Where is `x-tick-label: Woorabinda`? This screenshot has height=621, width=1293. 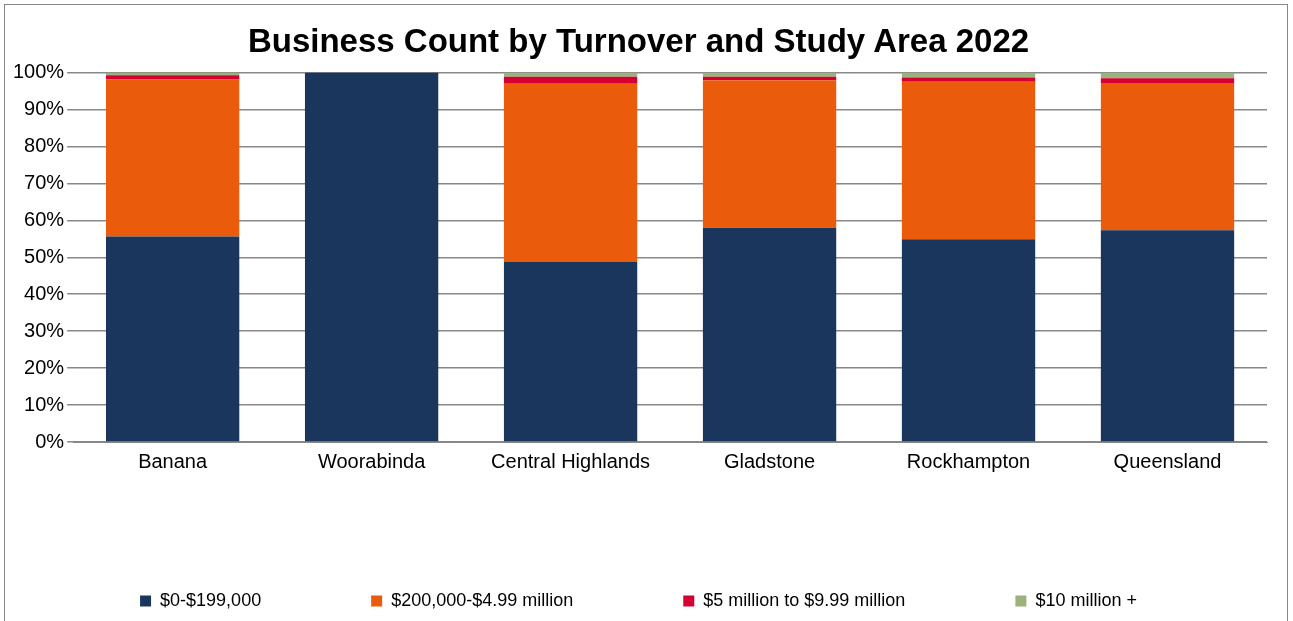
x-tick-label: Woorabinda is located at coordinates (372, 460).